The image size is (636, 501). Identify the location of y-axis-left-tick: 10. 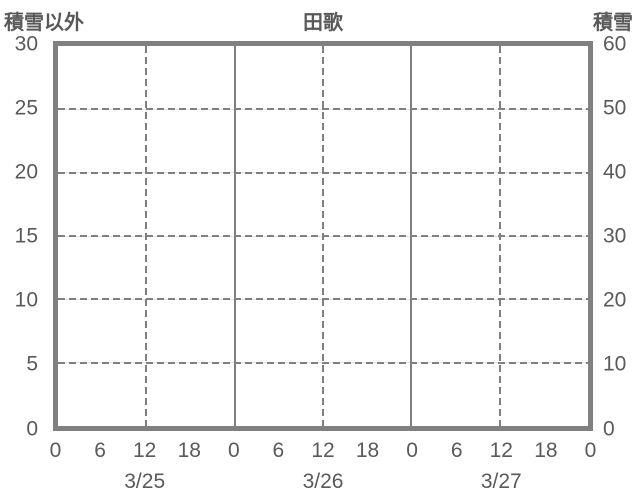
(26, 300).